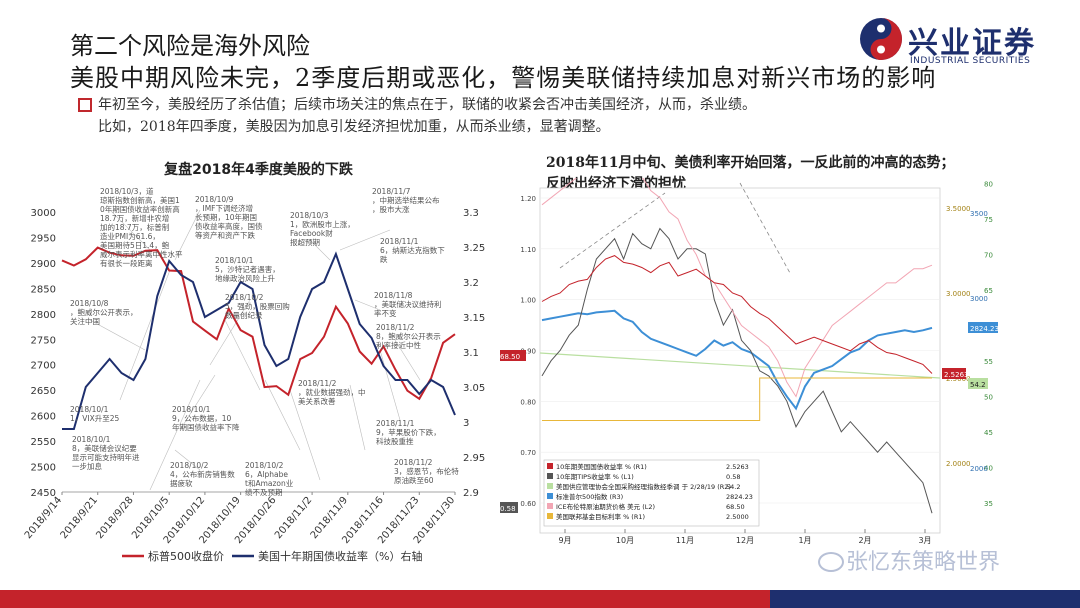 The image size is (1080, 608). Describe the element at coordinates (43, 442) in the screenshot. I see `y-left-tick-label: 2550` at that location.